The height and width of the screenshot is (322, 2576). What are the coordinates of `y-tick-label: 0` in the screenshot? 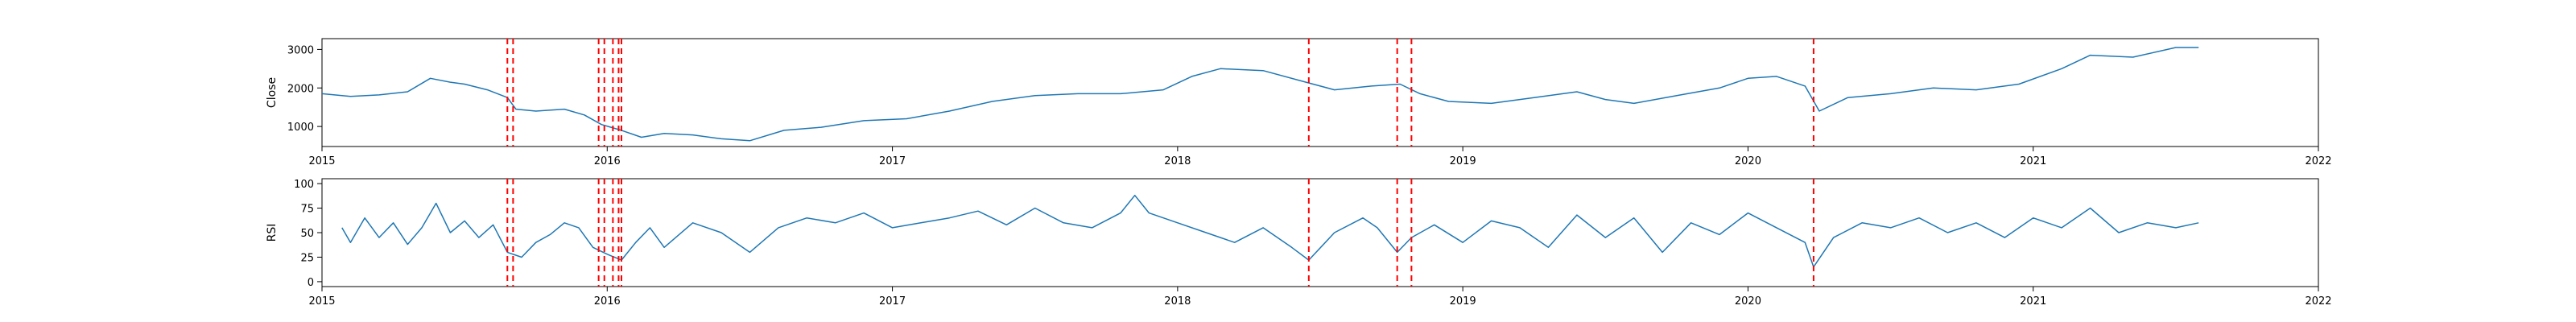 It's located at (311, 283).